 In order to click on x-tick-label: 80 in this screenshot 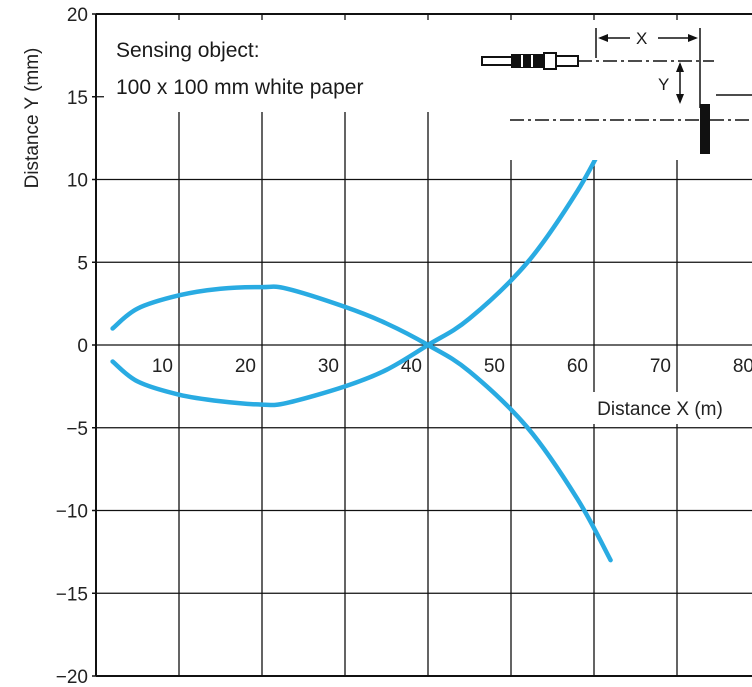, I will do `click(742, 366)`.